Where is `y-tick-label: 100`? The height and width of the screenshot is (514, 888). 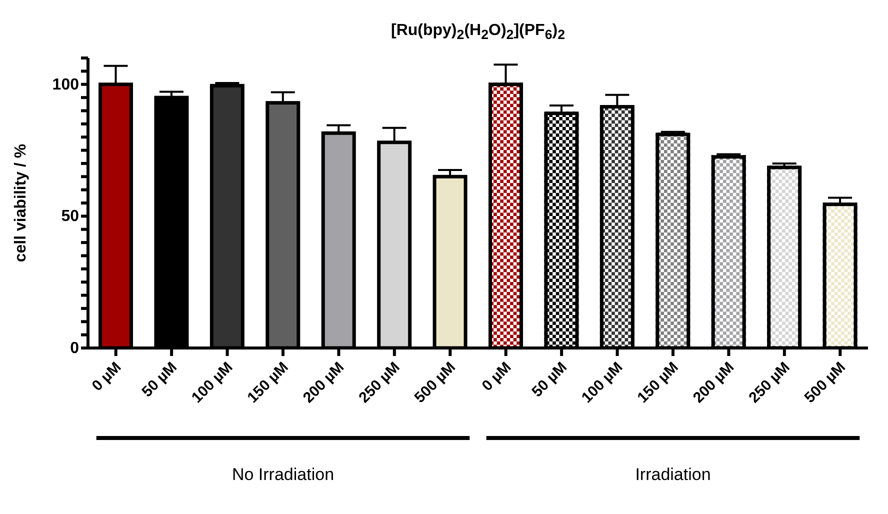 y-tick-label: 100 is located at coordinates (66, 85).